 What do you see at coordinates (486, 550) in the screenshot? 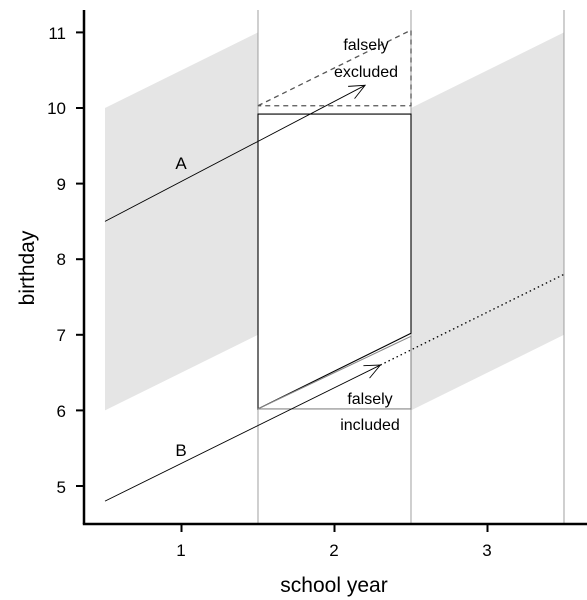
I see `x-tick-label: 3` at bounding box center [486, 550].